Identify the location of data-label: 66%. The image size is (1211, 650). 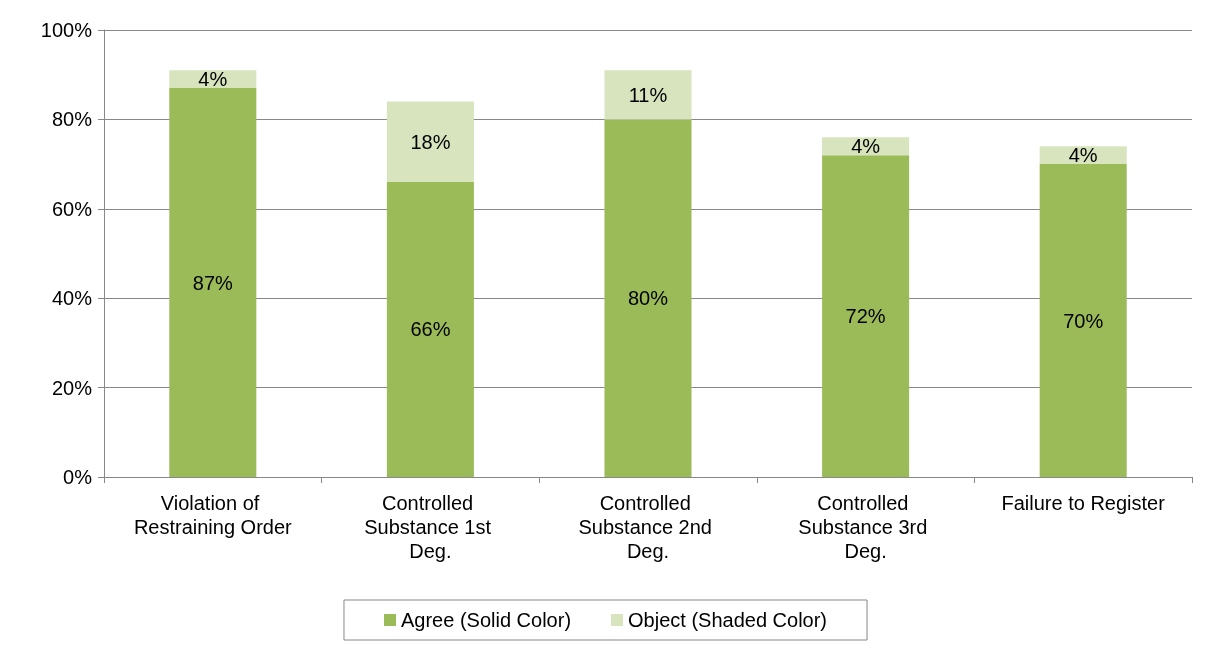
(430, 329).